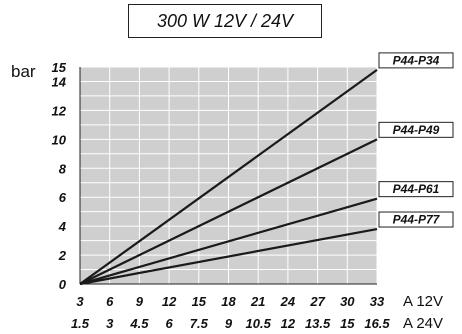  What do you see at coordinates (423, 301) in the screenshot?
I see `x-axis-unit-12v: A 12V` at bounding box center [423, 301].